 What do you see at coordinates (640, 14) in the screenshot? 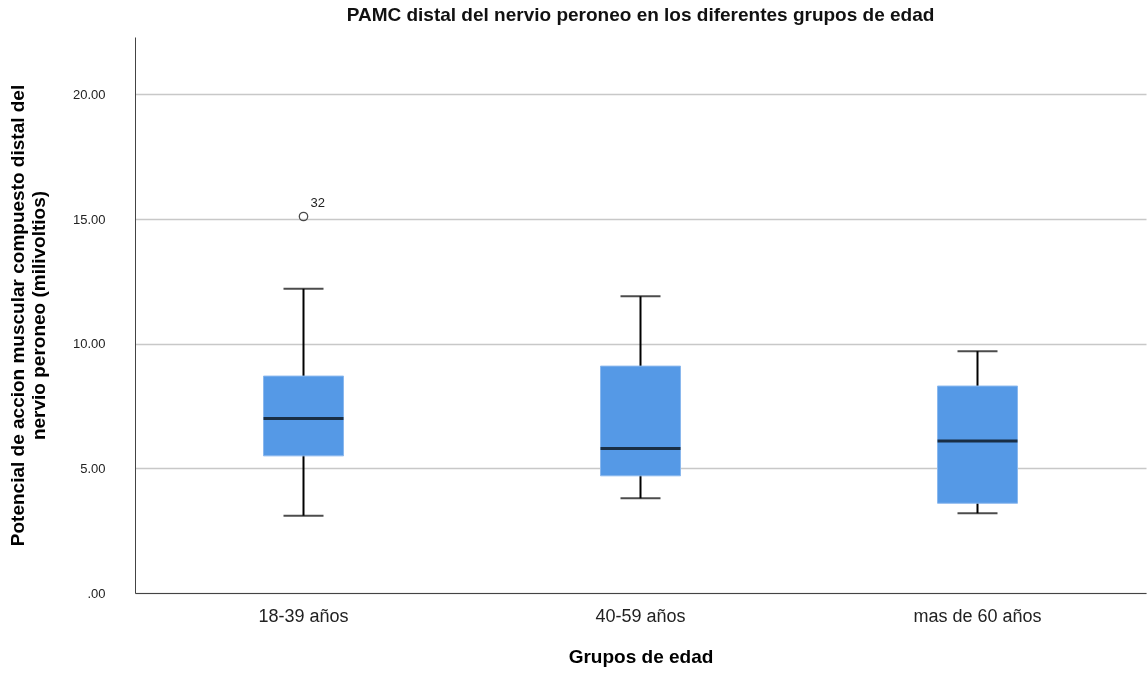
I see `chart-title: PAMC distal del nervio peroneo en los diferentes grupos de edad` at bounding box center [640, 14].